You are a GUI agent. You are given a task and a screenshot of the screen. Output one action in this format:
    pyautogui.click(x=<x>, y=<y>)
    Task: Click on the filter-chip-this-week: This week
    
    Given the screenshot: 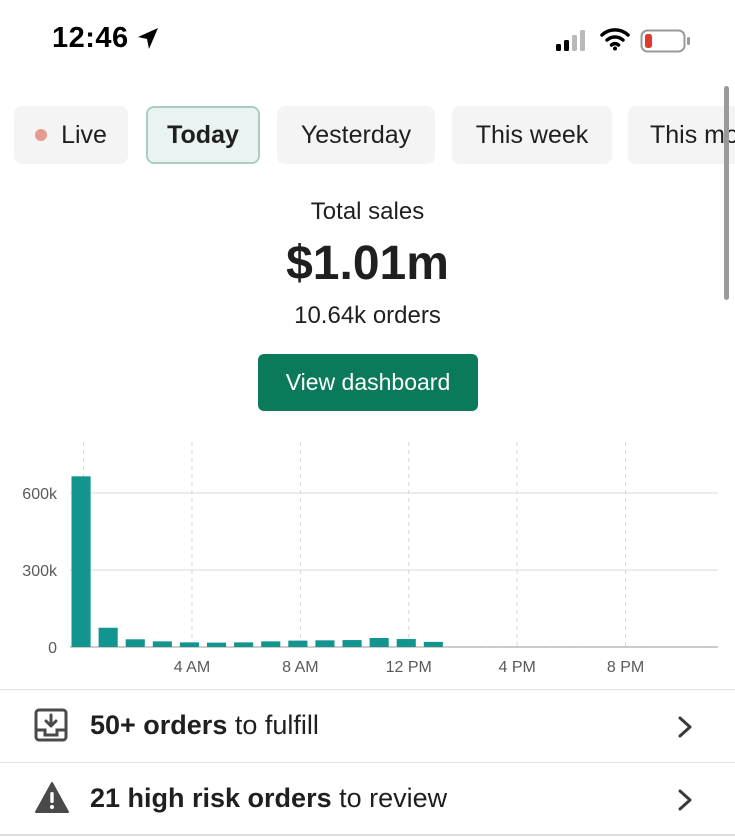 What is the action you would take?
    pyautogui.click(x=532, y=135)
    